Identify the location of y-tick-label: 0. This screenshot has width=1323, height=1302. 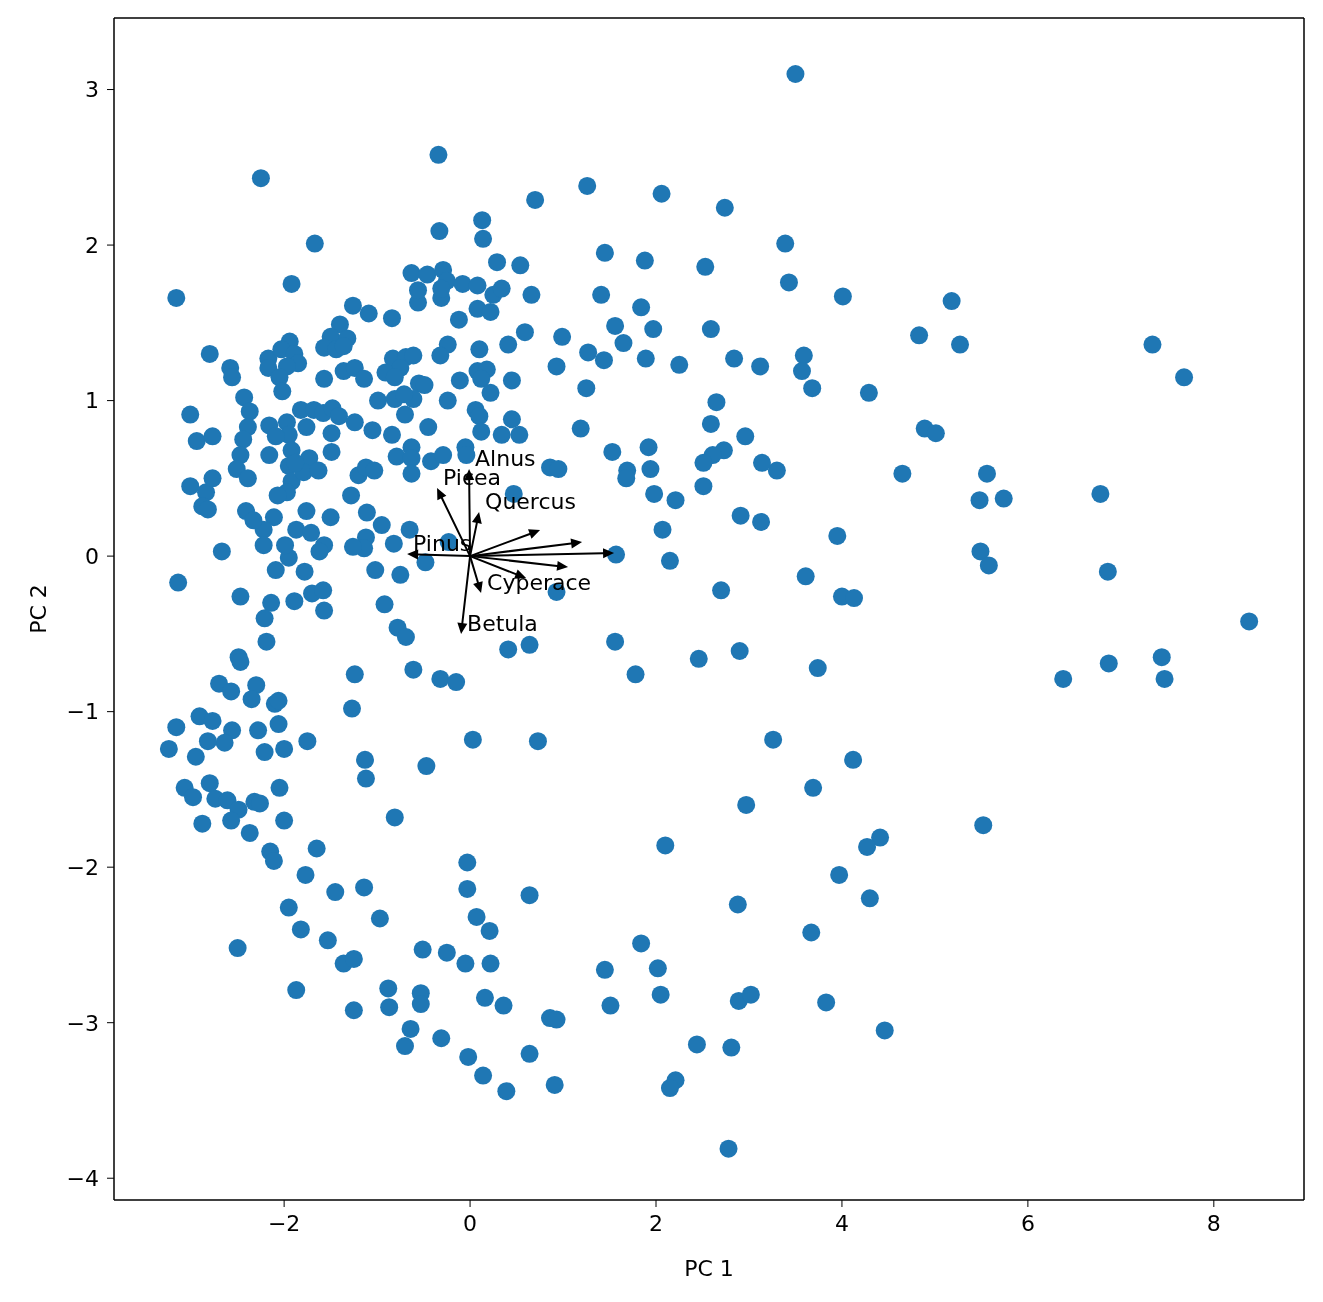
(92, 556).